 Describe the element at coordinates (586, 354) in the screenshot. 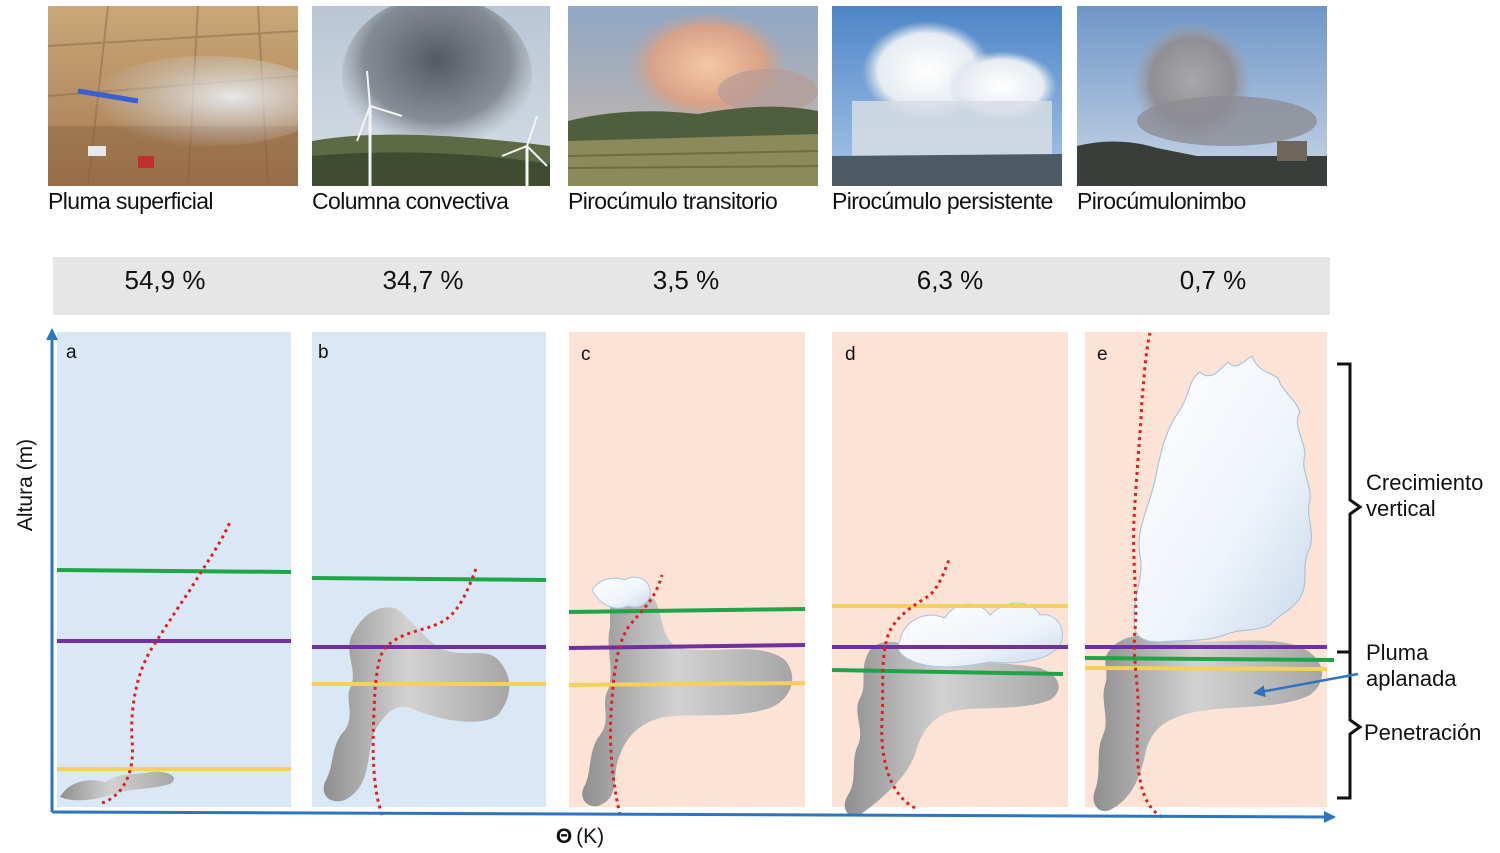

I see `panel-letter-c: c` at that location.